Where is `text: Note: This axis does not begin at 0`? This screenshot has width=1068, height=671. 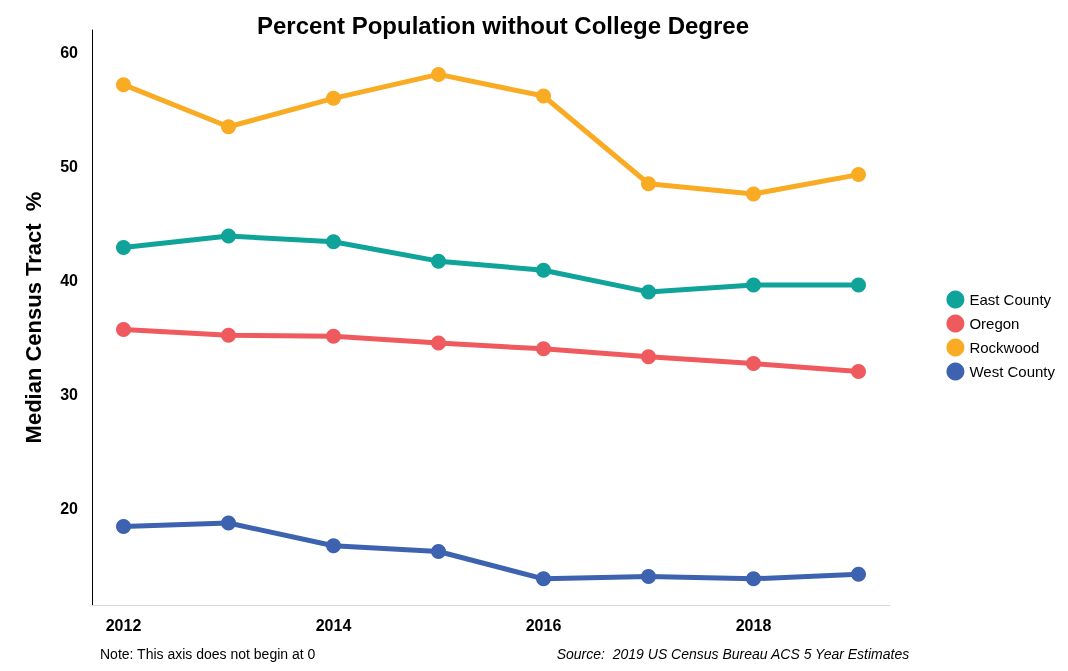 text: Note: This axis does not begin at 0 is located at coordinates (208, 654).